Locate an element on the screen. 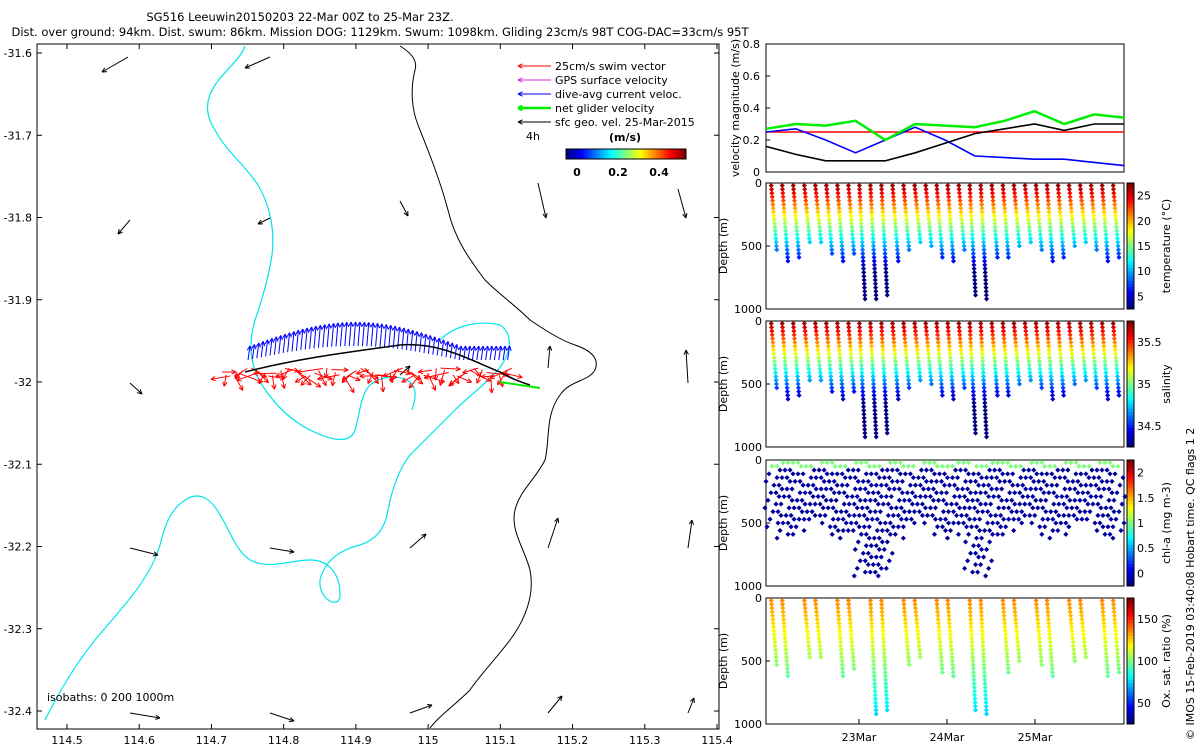  geostrophic-arrow-head is located at coordinates (156, 555).